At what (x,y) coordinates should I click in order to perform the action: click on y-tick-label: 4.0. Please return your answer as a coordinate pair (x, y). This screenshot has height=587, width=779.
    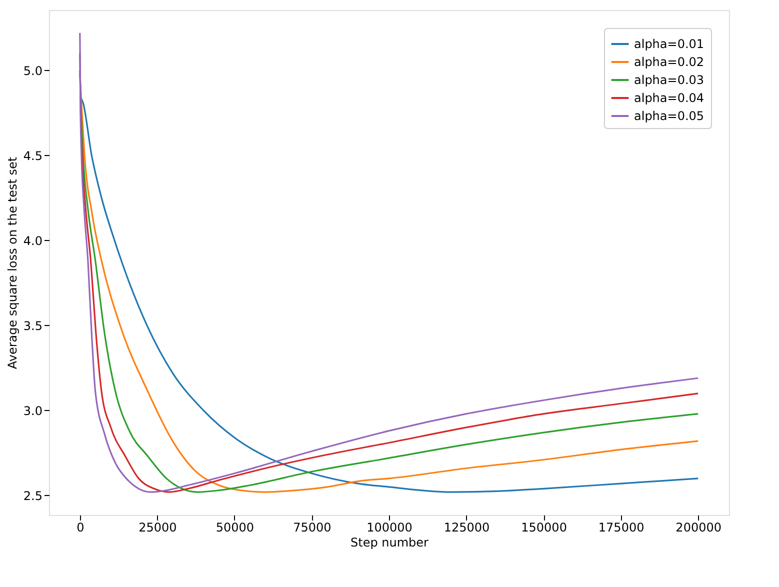
    Looking at the image, I should click on (32, 241).